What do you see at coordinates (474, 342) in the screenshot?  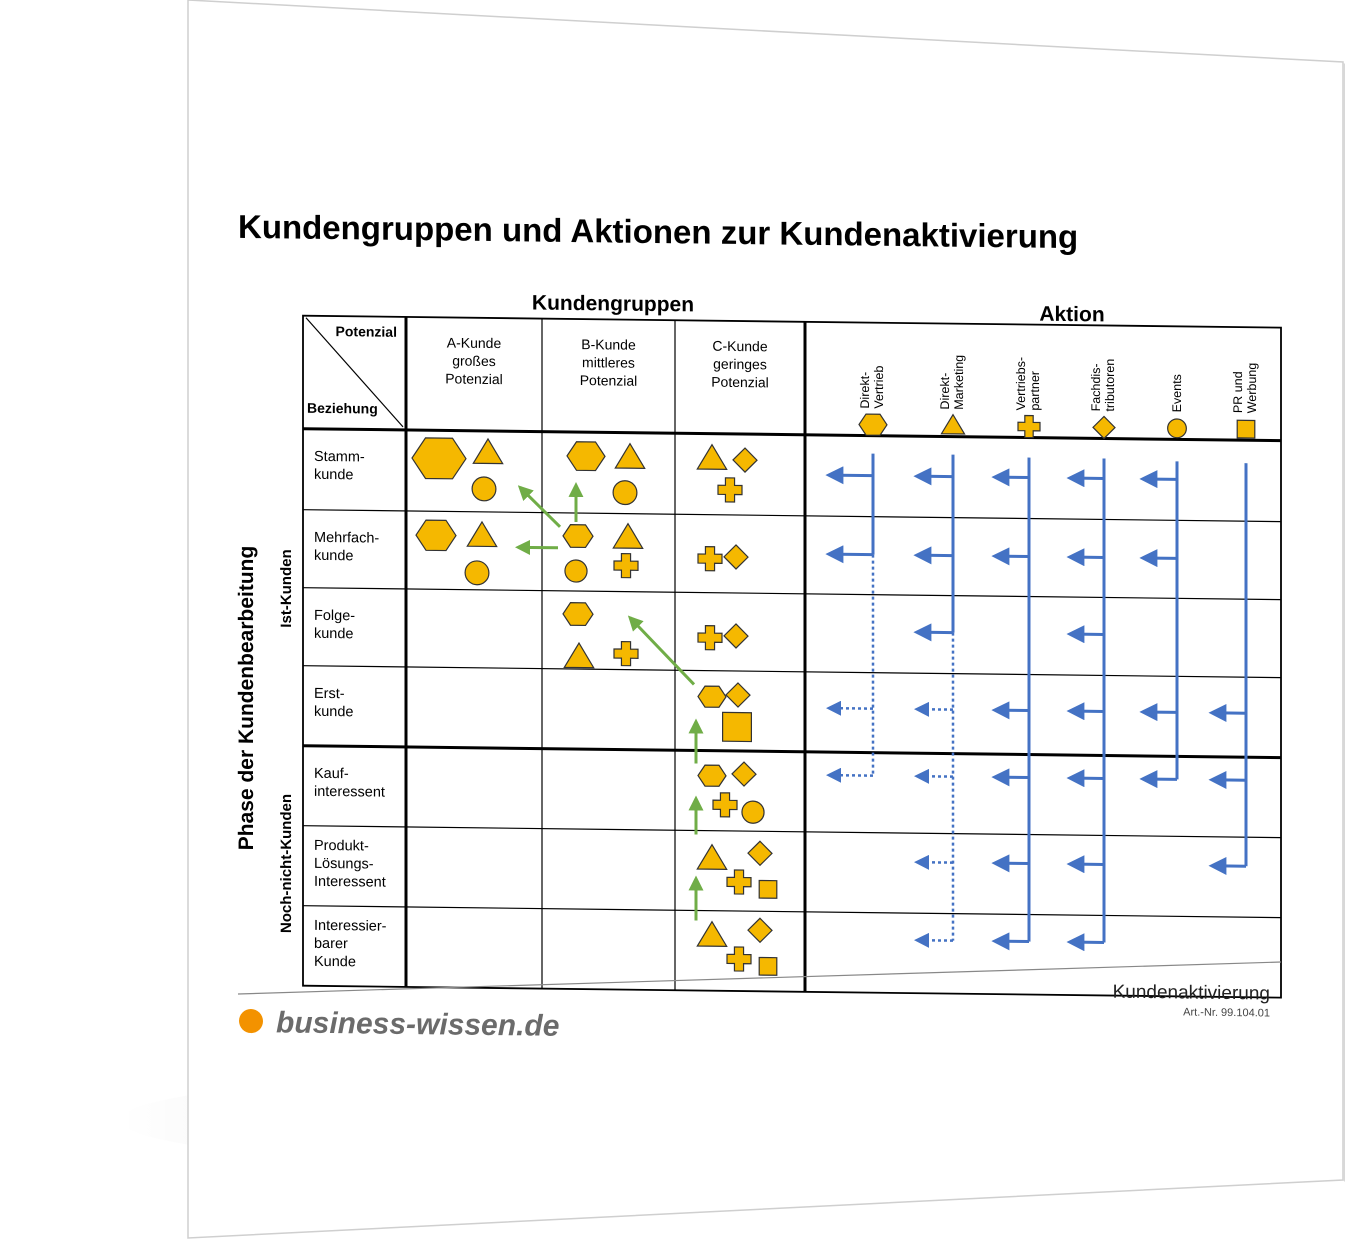 I see `group-header-label: A-Kunde` at bounding box center [474, 342].